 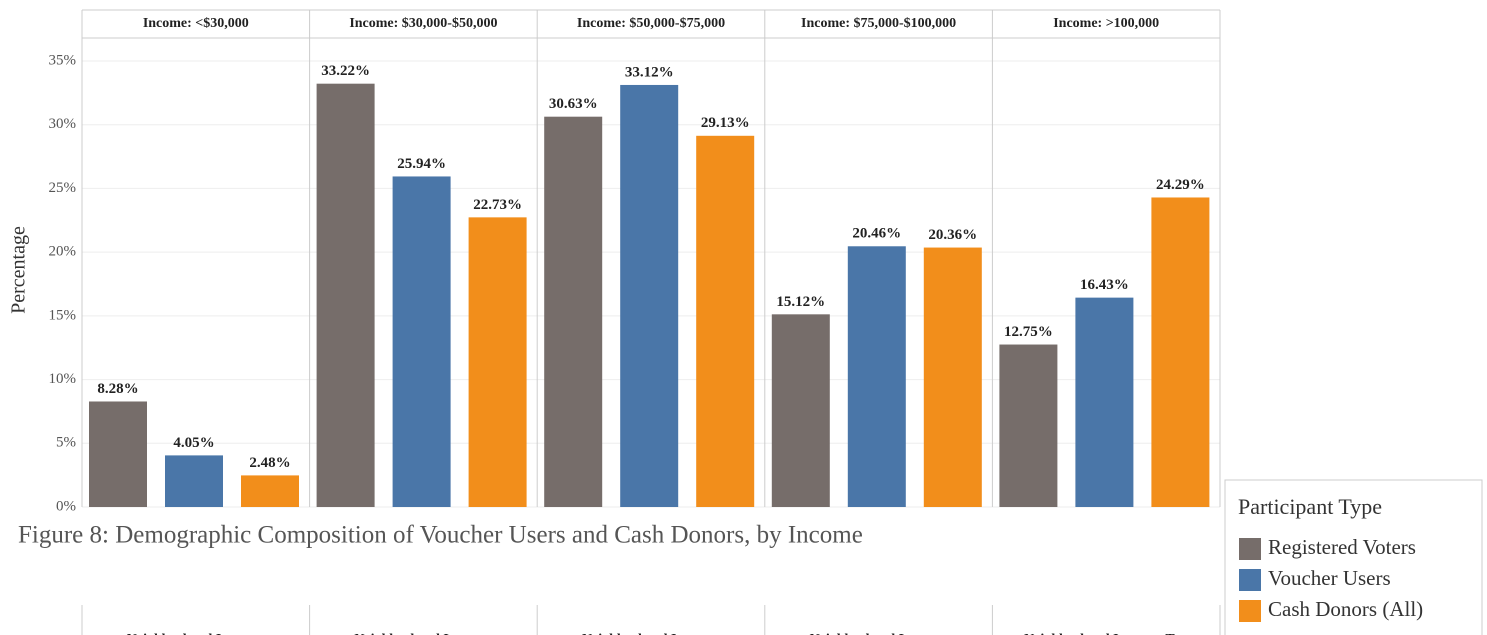 What do you see at coordinates (876, 234) in the screenshot?
I see `data-label: 20.46%` at bounding box center [876, 234].